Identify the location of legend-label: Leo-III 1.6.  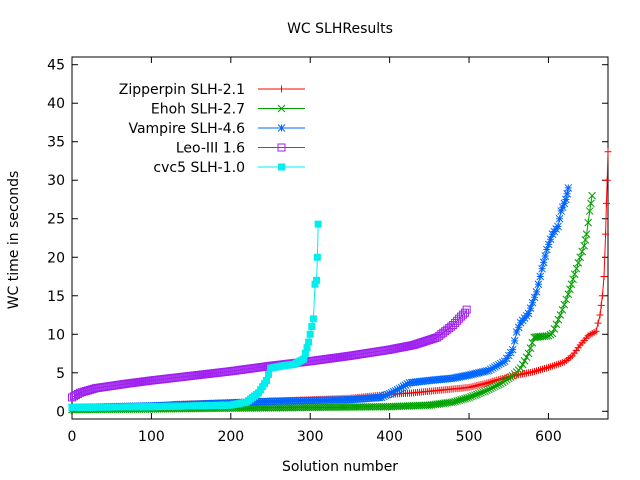
(210, 149).